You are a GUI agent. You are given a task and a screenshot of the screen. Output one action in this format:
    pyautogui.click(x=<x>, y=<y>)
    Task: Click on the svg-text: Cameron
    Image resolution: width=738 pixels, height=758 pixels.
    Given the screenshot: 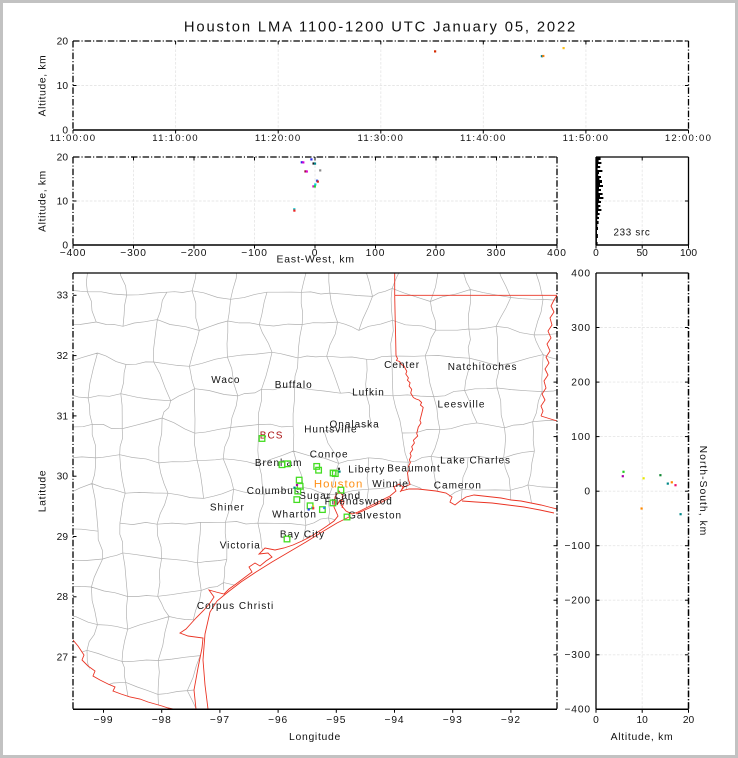 What is the action you would take?
    pyautogui.click(x=458, y=485)
    